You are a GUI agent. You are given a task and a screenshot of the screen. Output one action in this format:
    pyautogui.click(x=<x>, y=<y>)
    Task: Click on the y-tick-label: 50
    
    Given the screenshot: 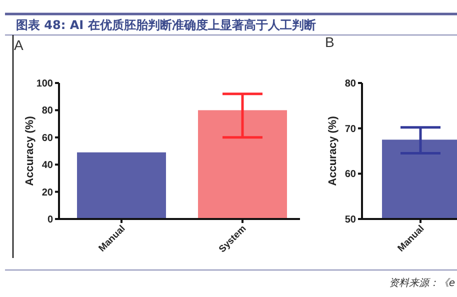 What is the action you would take?
    pyautogui.click(x=350, y=220)
    